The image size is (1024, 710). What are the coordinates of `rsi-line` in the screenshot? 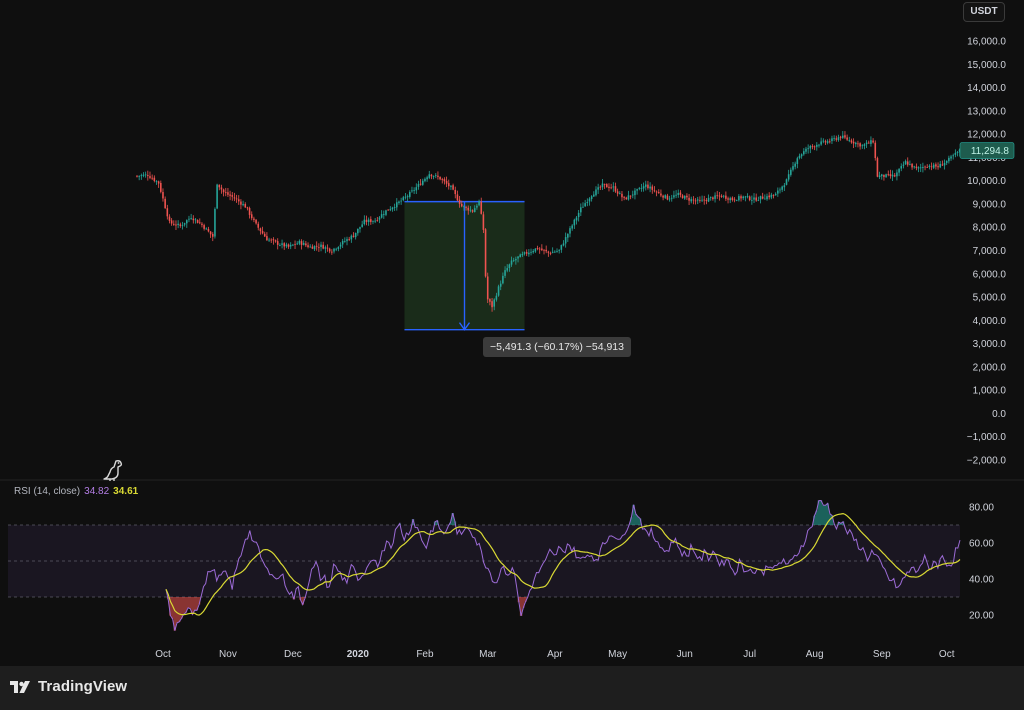 It's located at (563, 565).